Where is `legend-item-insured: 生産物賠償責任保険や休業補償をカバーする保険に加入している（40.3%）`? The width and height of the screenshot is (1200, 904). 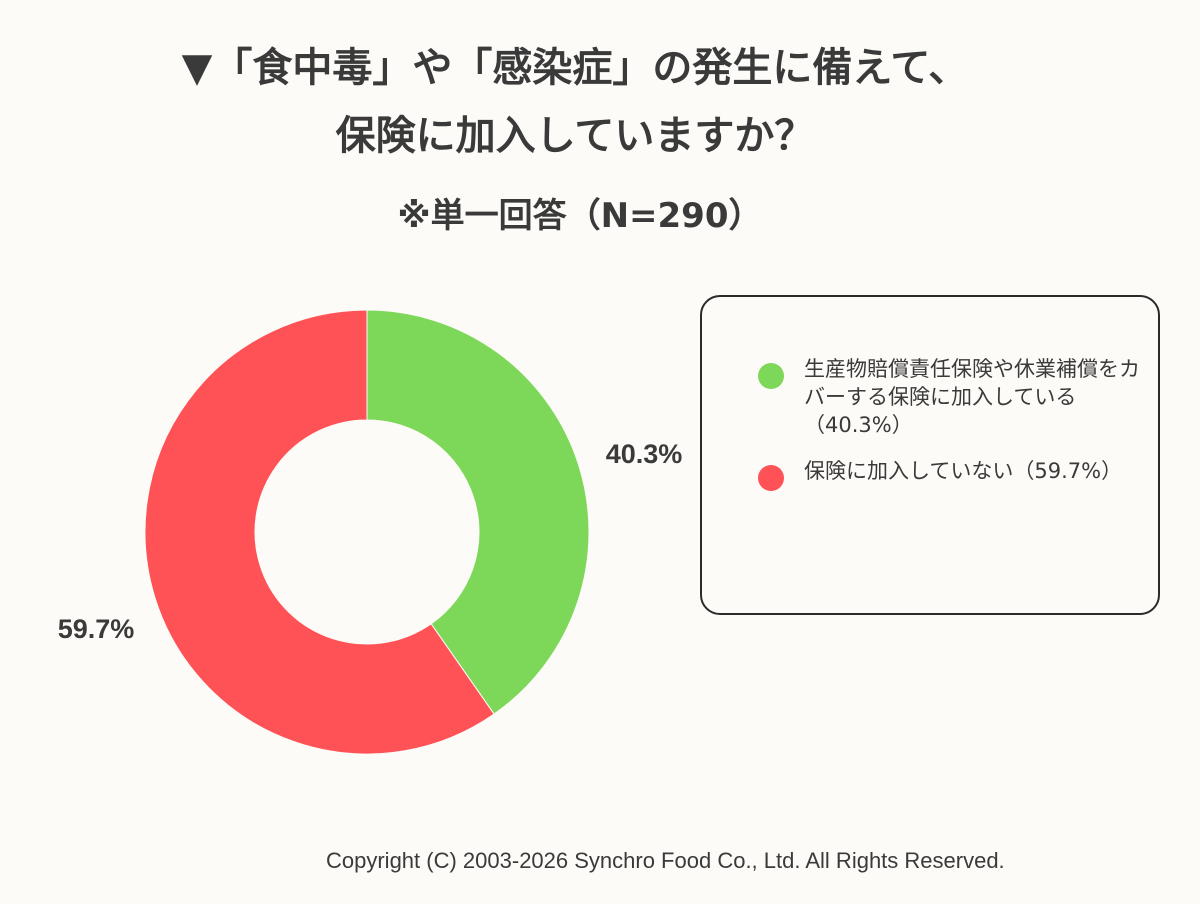
legend-item-insured: 生産物賠償責任保険や休業補償をカバーする保険に加入している（40.3%） is located at coordinates (951, 397).